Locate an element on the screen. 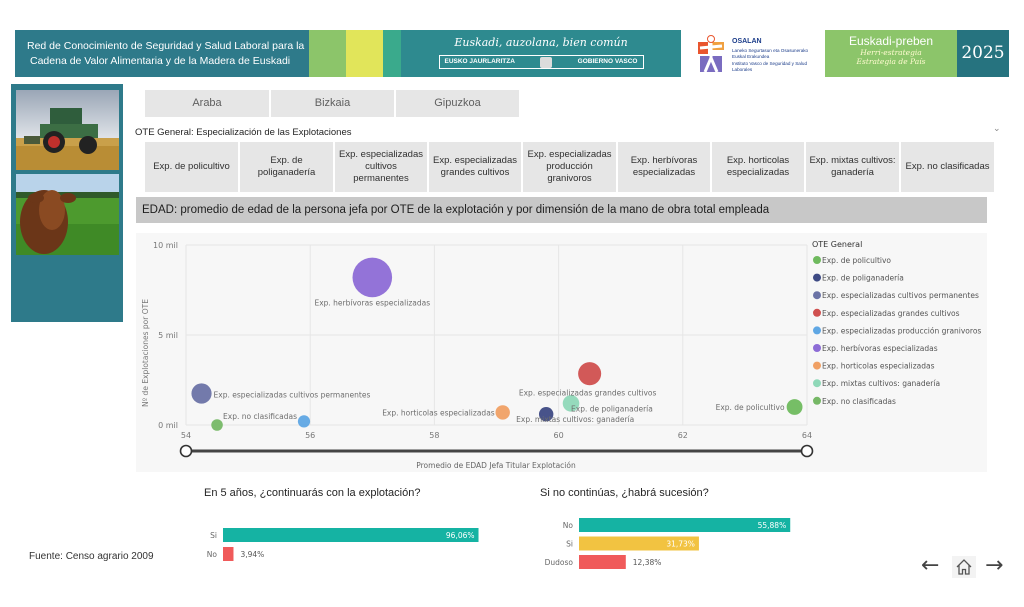 This screenshot has width=1024, height=607. year-badge: 2025 is located at coordinates (983, 53).